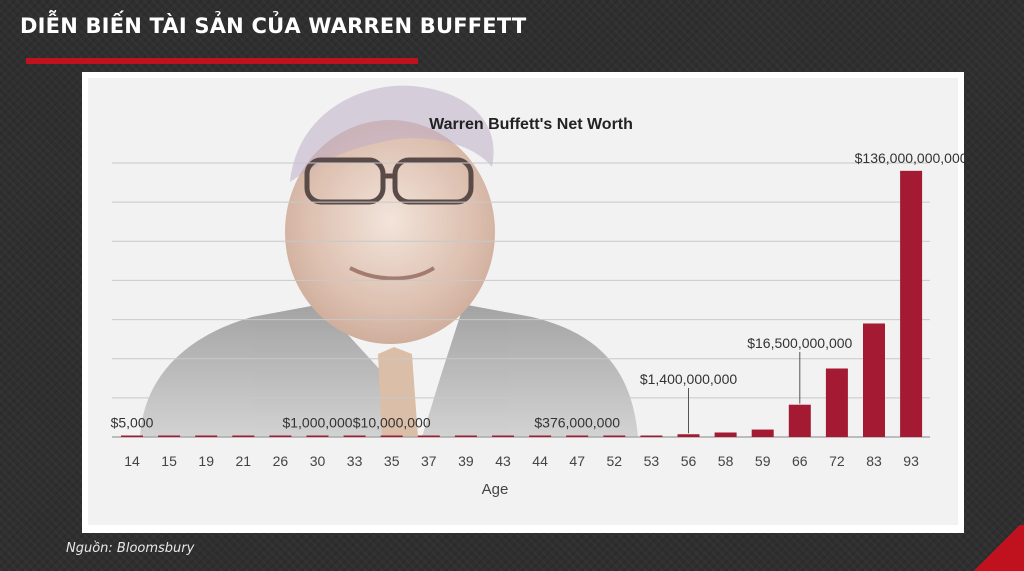 This screenshot has width=1024, height=571. I want to click on x-tick-label: 33, so click(355, 461).